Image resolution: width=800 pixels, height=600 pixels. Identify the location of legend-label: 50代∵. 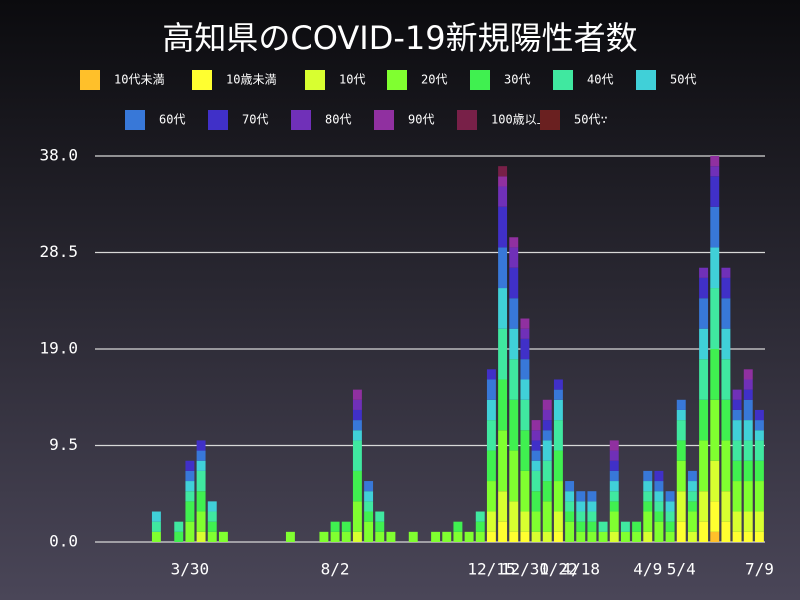
(591, 120).